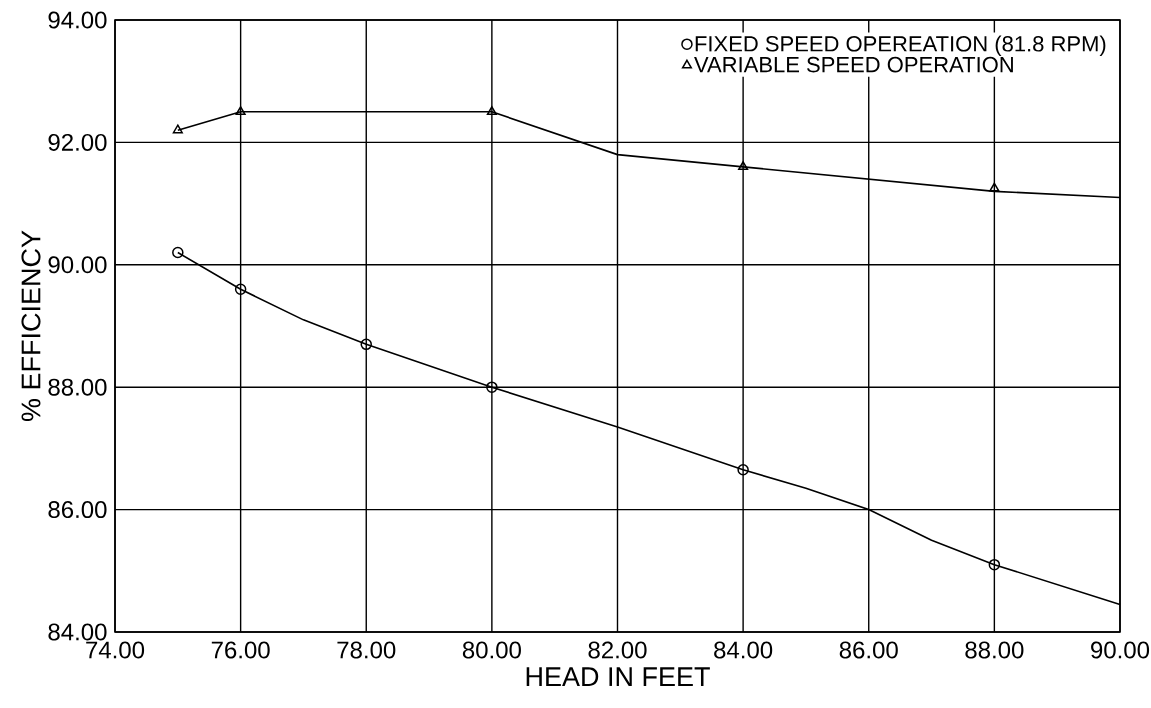  Describe the element at coordinates (115, 650) in the screenshot. I see `x-tick-label: 74.00` at that location.